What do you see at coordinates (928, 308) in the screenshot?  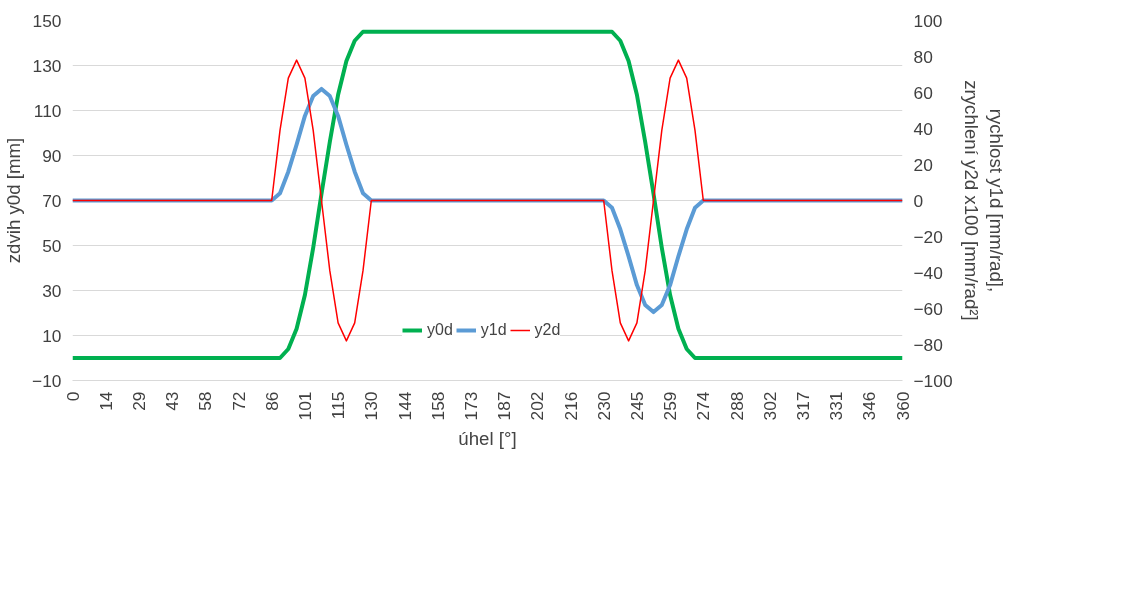 I see `y2-tick-label: −60` at bounding box center [928, 308].